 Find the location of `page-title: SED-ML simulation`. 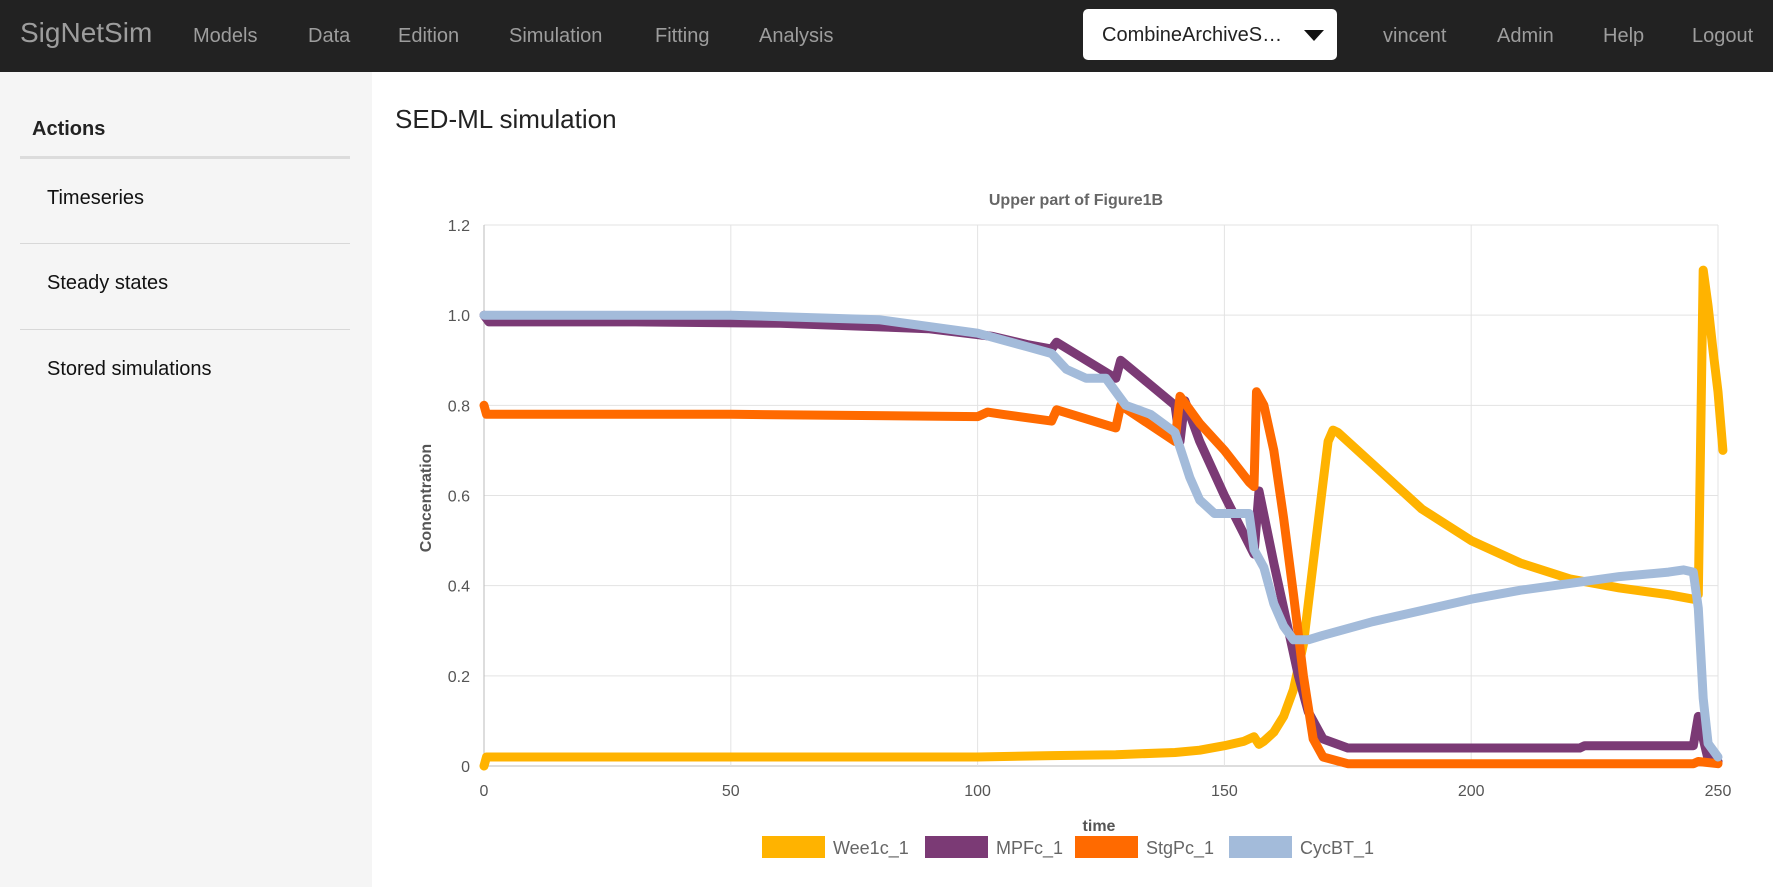

page-title: SED-ML simulation is located at coordinates (506, 119).